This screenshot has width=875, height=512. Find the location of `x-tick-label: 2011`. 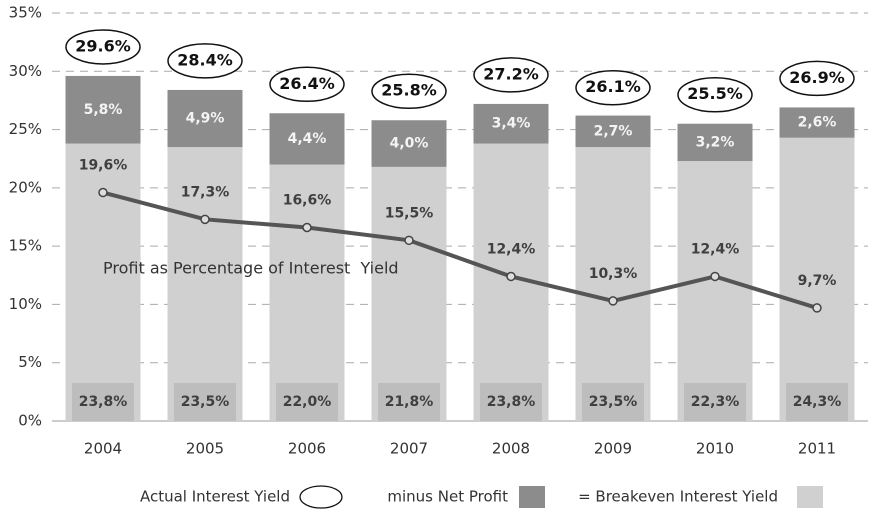

x-tick-label: 2011 is located at coordinates (817, 449).